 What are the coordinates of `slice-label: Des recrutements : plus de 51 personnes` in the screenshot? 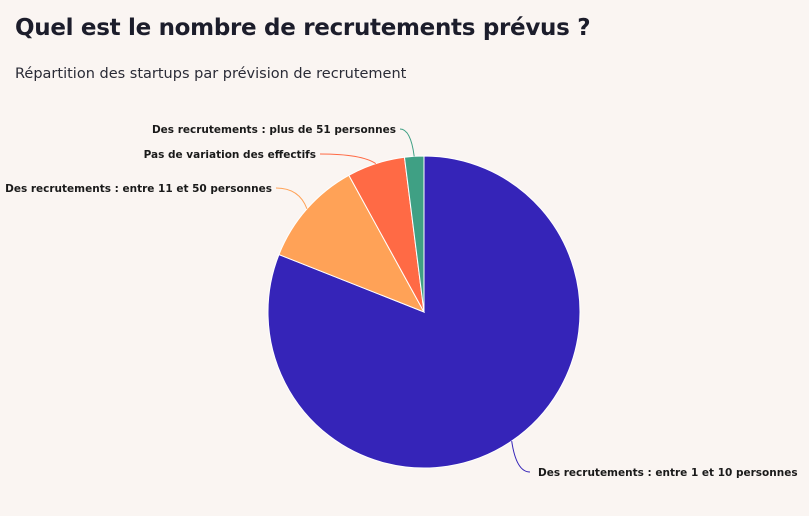 It's located at (274, 130).